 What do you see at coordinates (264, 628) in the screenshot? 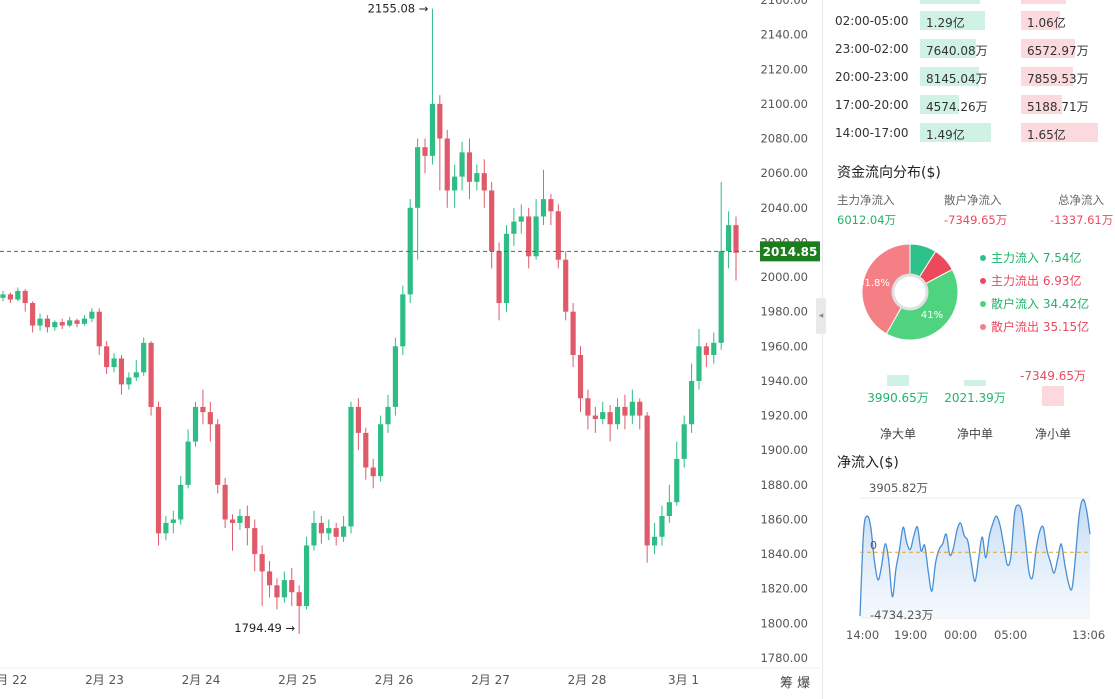
I see `low-price-label: 1794.49 →` at bounding box center [264, 628].